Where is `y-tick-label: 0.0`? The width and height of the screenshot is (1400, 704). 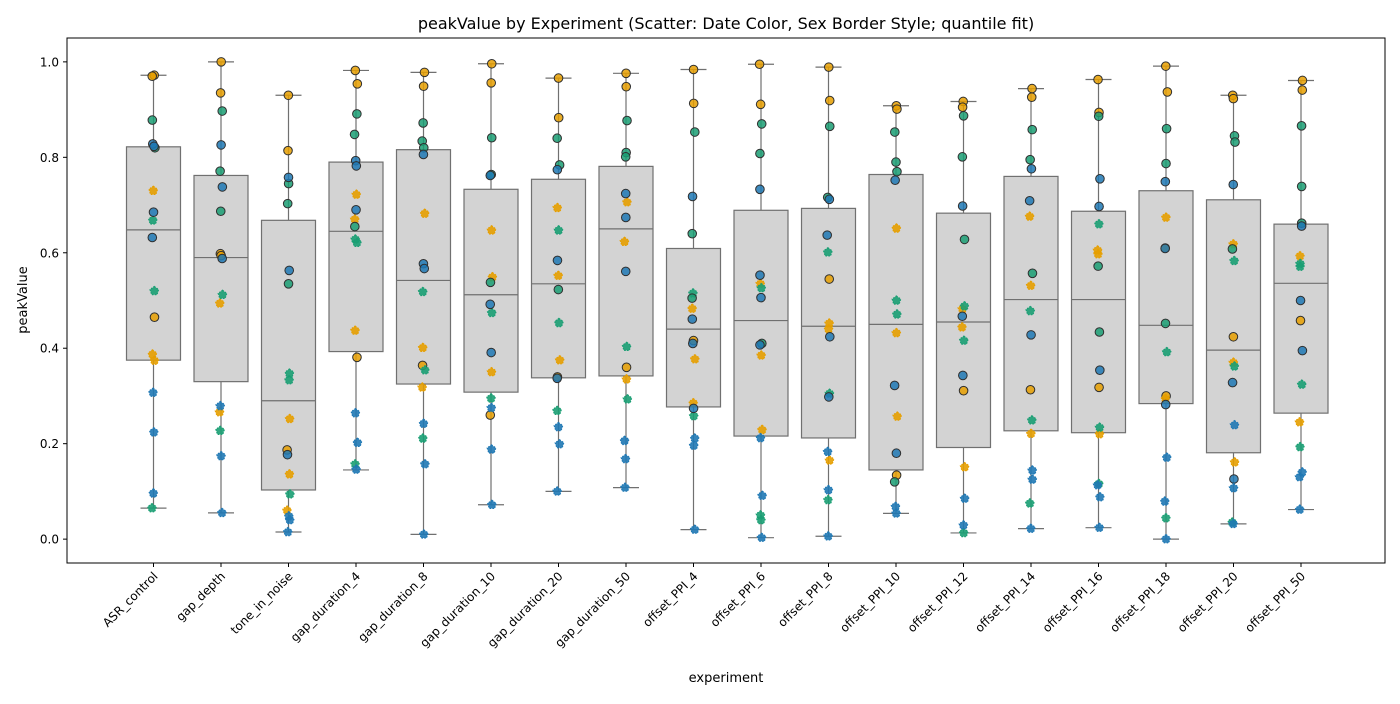 y-tick-label: 0.0 is located at coordinates (49, 540).